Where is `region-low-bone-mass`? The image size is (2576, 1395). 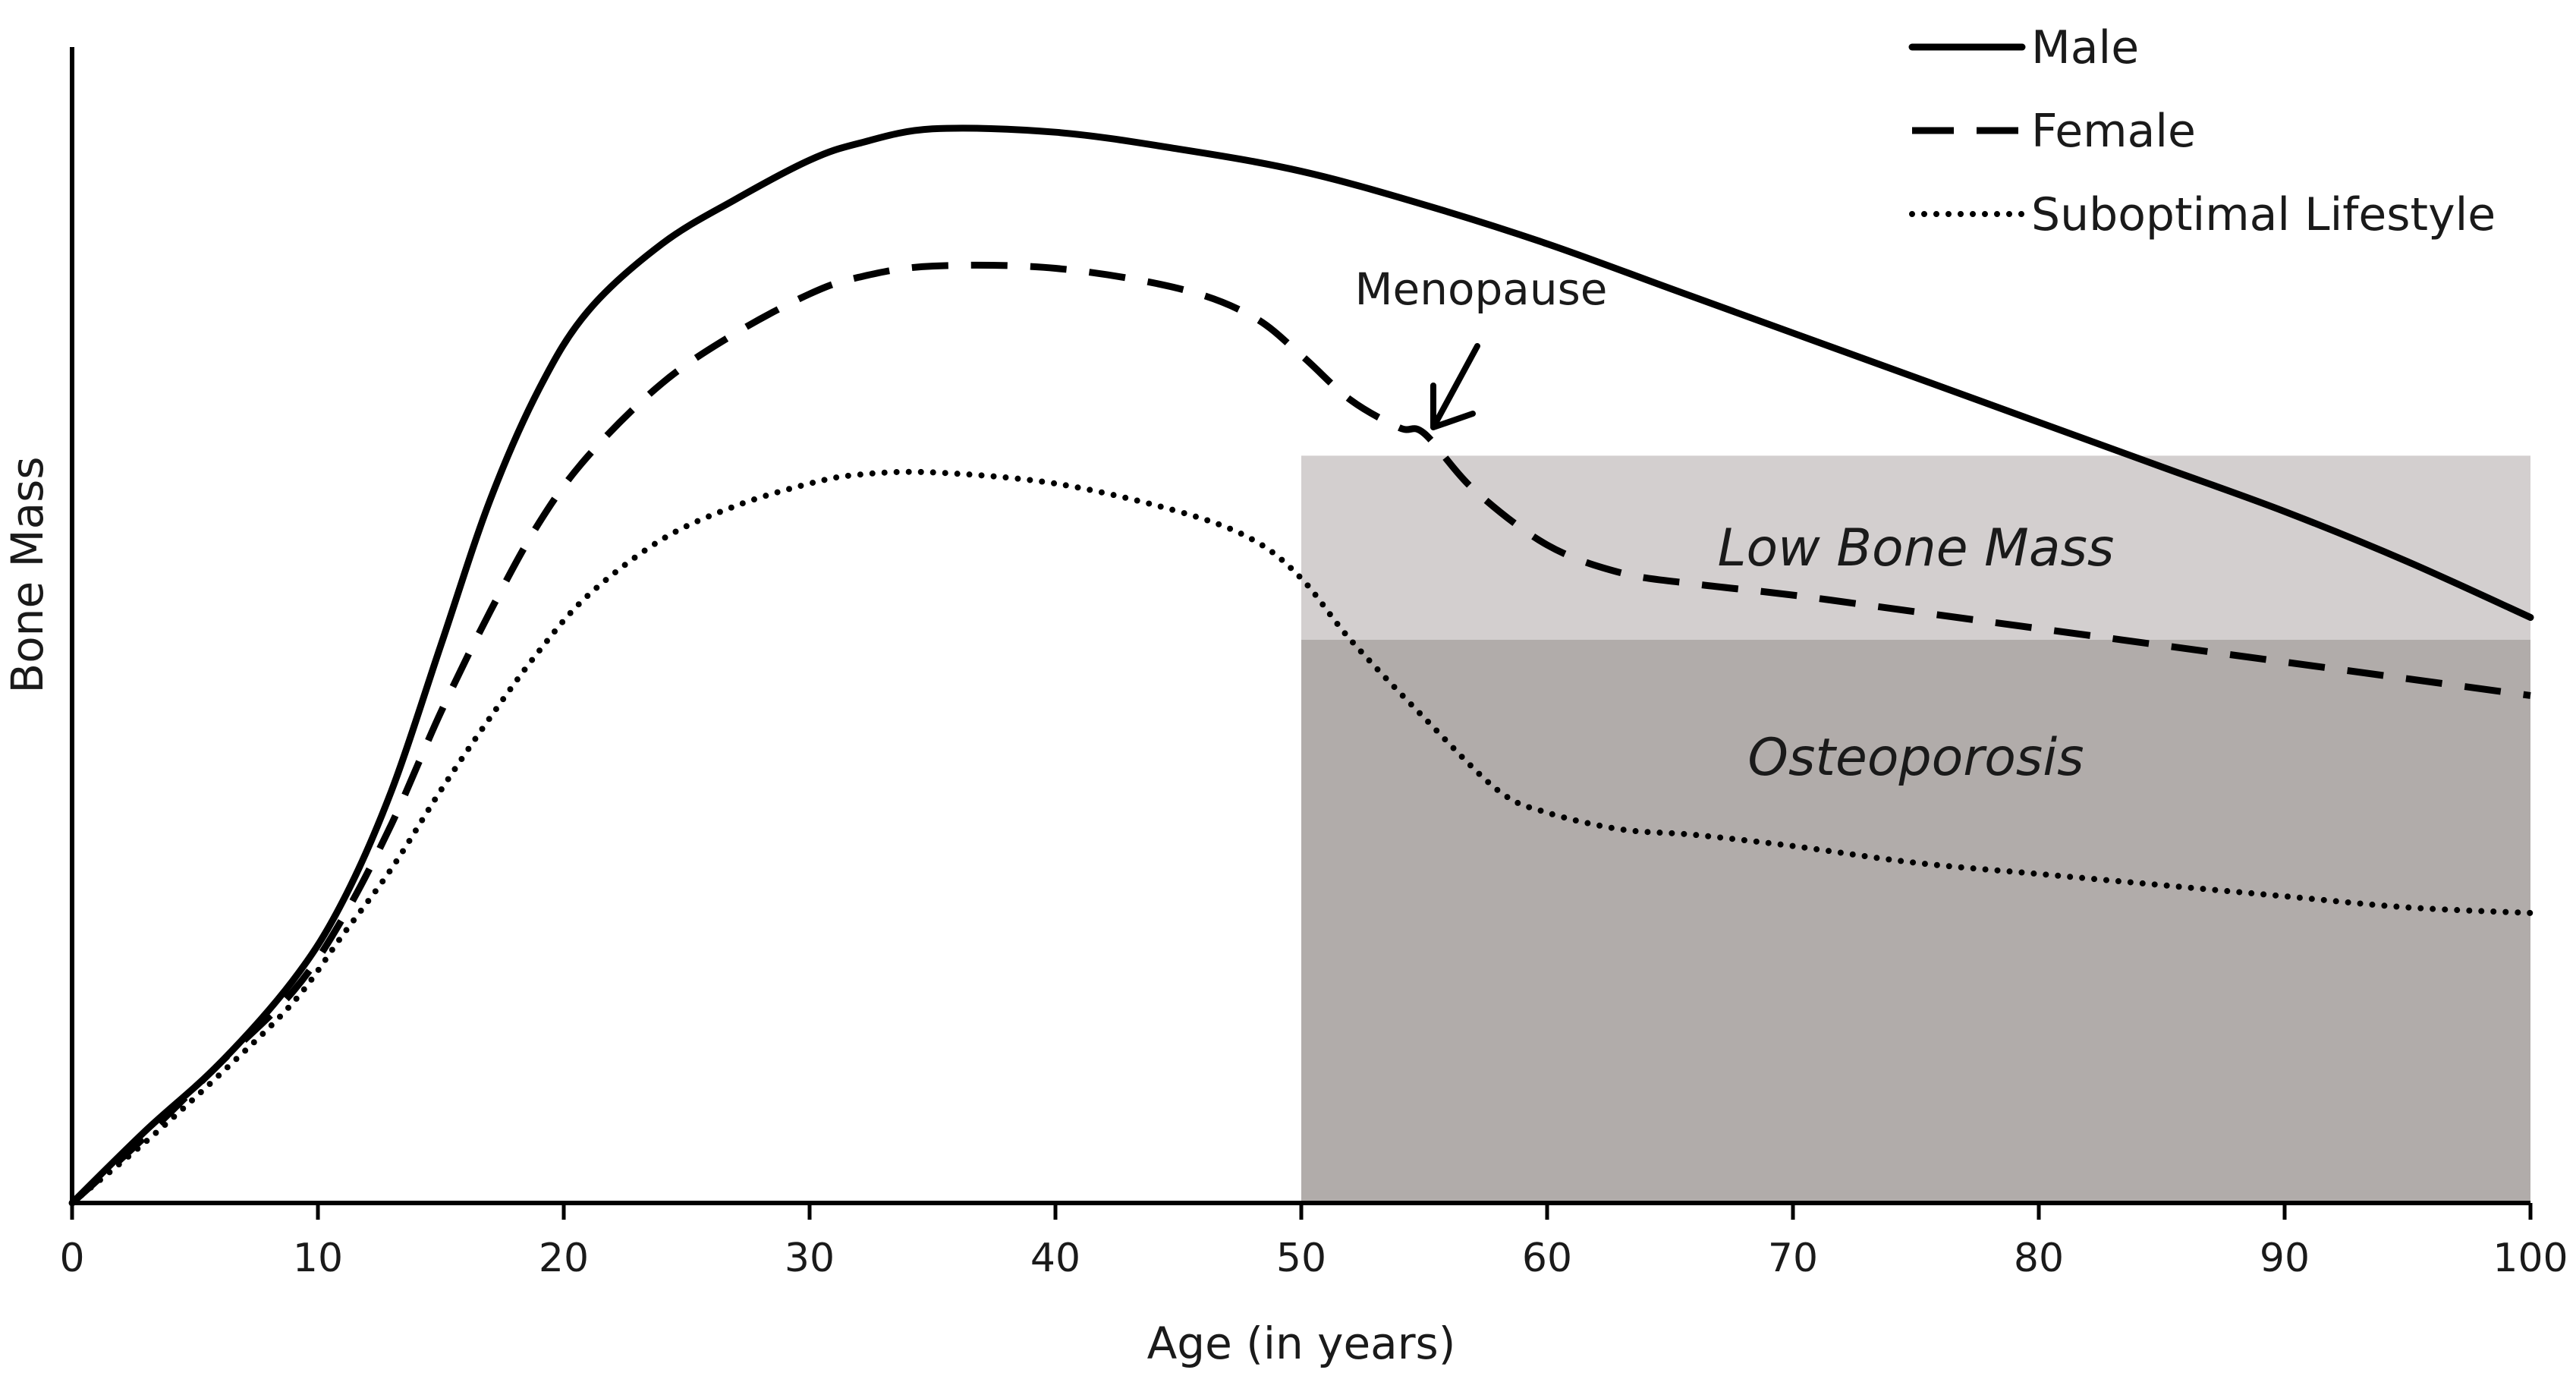 region-low-bone-mass is located at coordinates (1915, 547).